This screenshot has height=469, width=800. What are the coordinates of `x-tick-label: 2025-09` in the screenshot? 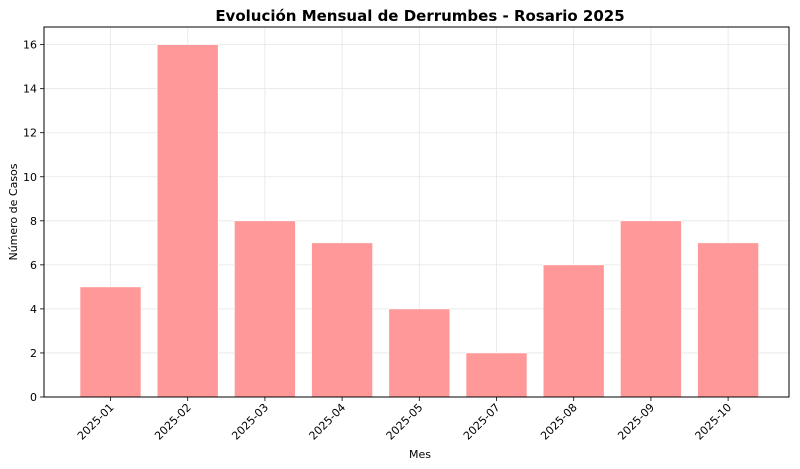 It's located at (636, 422).